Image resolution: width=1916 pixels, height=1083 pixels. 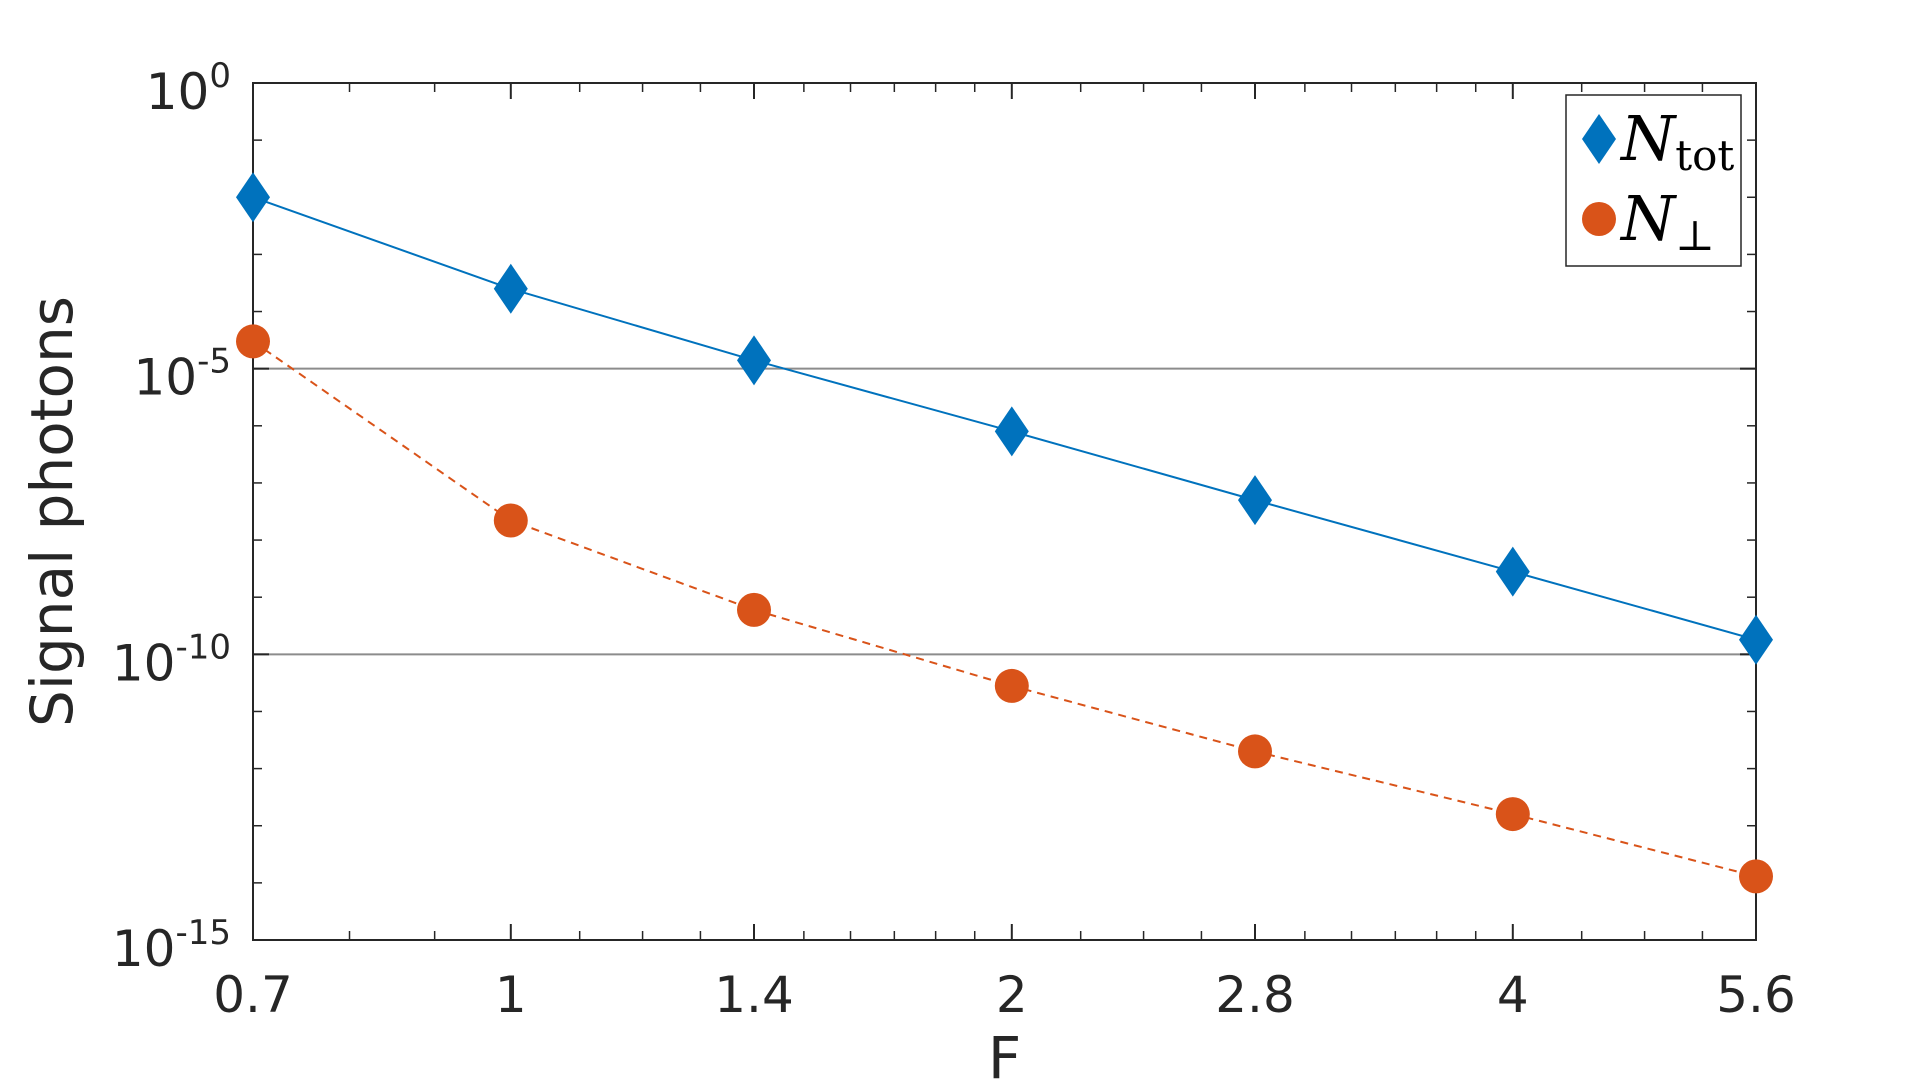 What do you see at coordinates (1255, 995) in the screenshot?
I see `x-tick-label: 2.8` at bounding box center [1255, 995].